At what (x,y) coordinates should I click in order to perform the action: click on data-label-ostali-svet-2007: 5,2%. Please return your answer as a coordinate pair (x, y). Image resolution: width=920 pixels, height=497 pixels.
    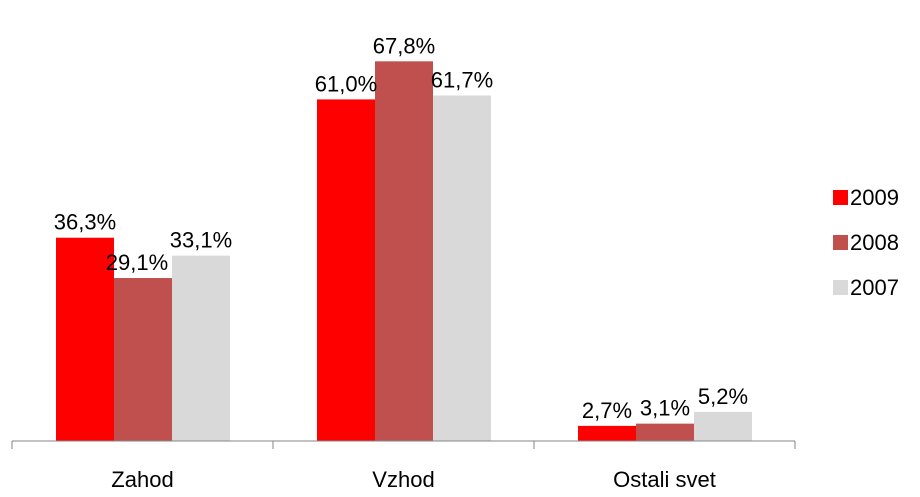
    Looking at the image, I should click on (723, 396).